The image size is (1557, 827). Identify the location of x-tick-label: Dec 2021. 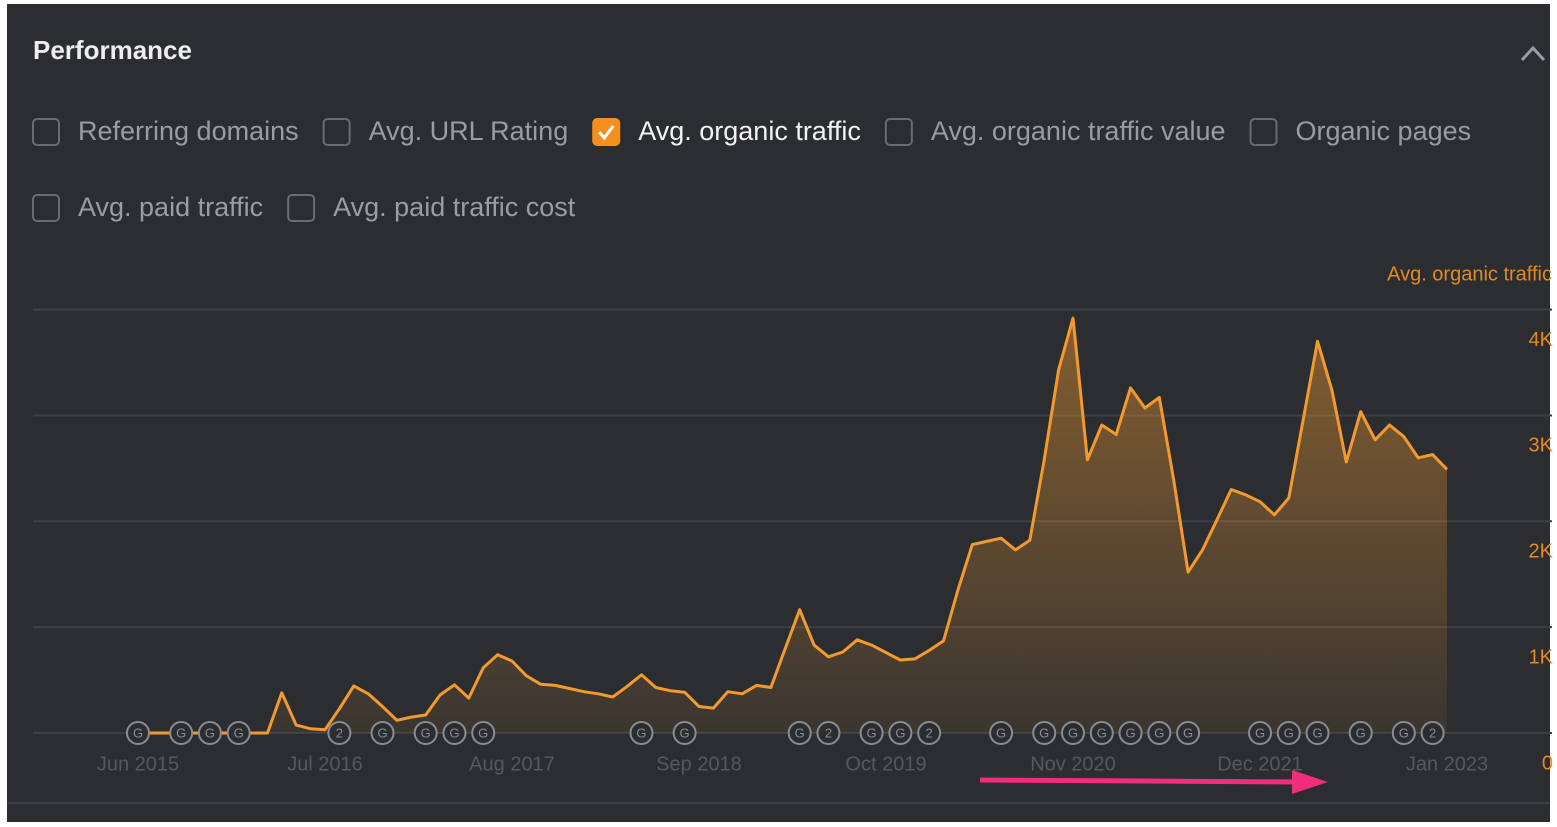
(1260, 764).